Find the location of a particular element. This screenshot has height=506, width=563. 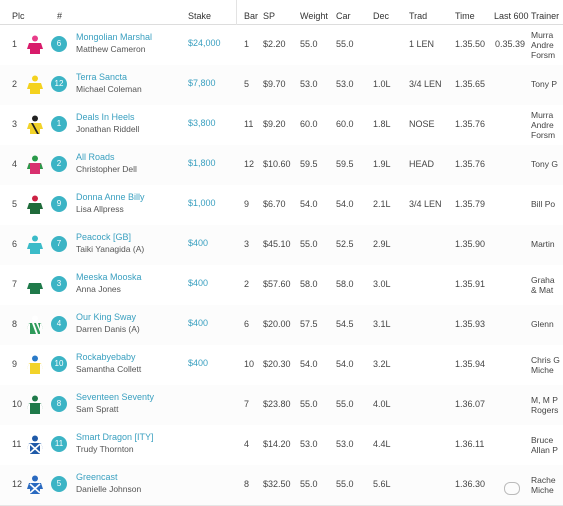

horse-name-link: Meeska Mooska is located at coordinates (109, 277).